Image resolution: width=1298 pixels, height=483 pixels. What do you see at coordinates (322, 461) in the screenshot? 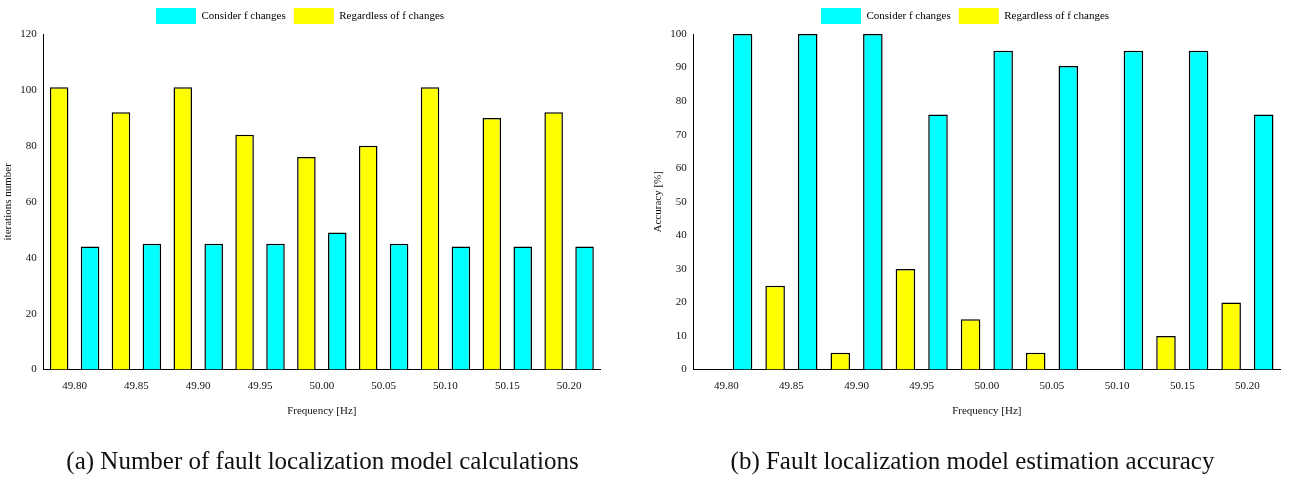
I see `text: (a) Number of fault localization model calculations` at bounding box center [322, 461].